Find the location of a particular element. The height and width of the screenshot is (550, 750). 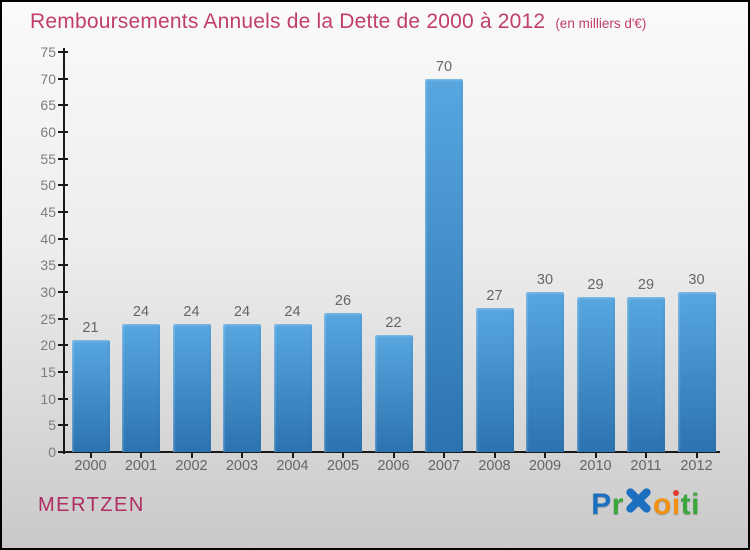

bar-2012 is located at coordinates (696, 372).